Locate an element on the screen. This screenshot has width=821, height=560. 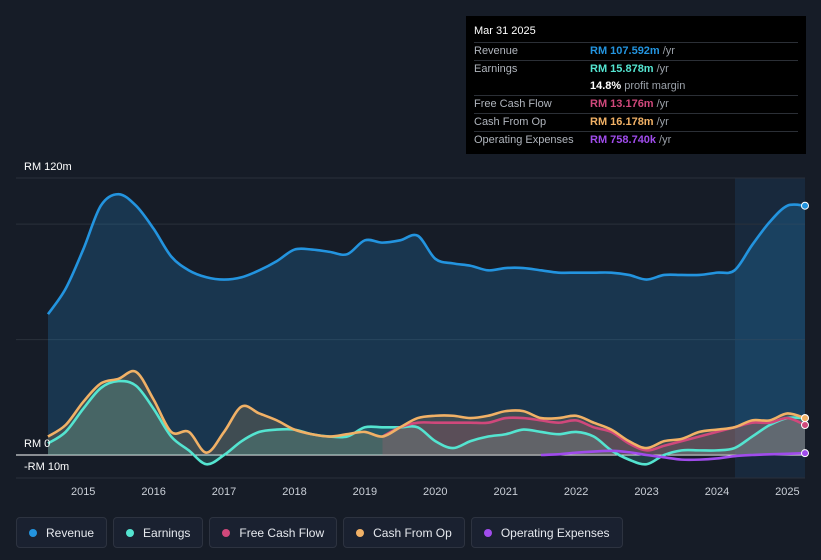
tooltip-row-label: Operating Expenses is located at coordinates (524, 140).